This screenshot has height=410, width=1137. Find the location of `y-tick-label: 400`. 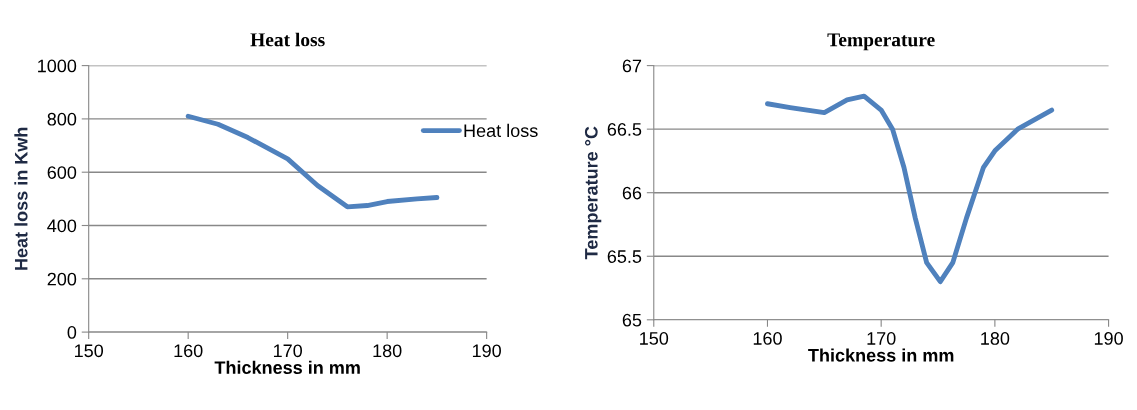

y-tick-label: 400 is located at coordinates (62, 226).